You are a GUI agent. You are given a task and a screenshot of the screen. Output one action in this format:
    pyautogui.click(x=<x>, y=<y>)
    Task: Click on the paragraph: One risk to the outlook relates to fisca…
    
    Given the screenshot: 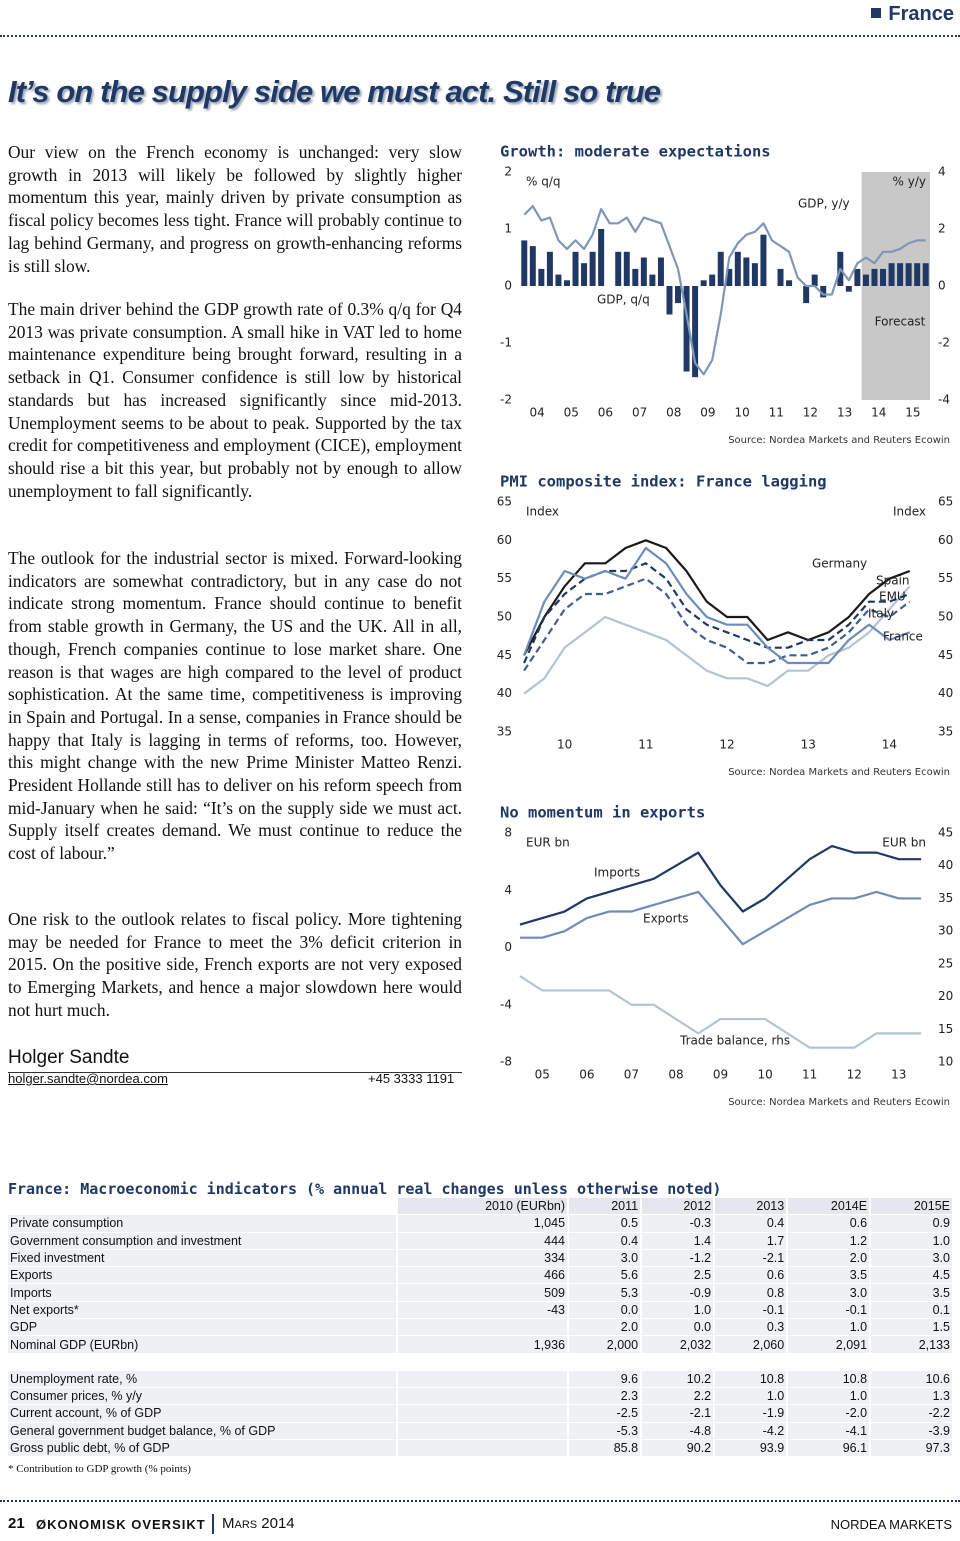 What is the action you would take?
    pyautogui.click(x=235, y=964)
    